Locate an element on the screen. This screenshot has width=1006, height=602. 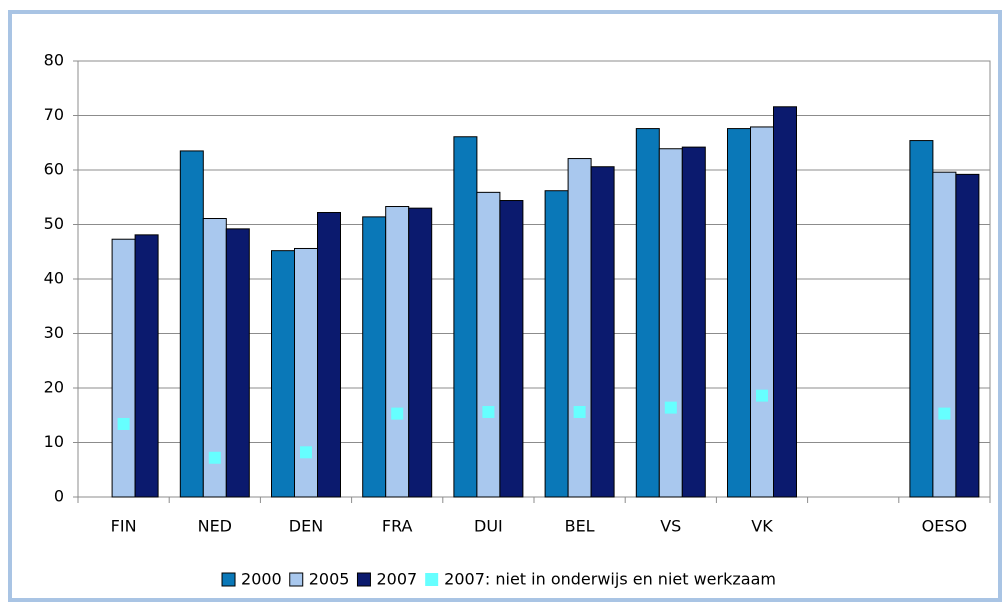
x-tick-label: OESO is located at coordinates (944, 526).